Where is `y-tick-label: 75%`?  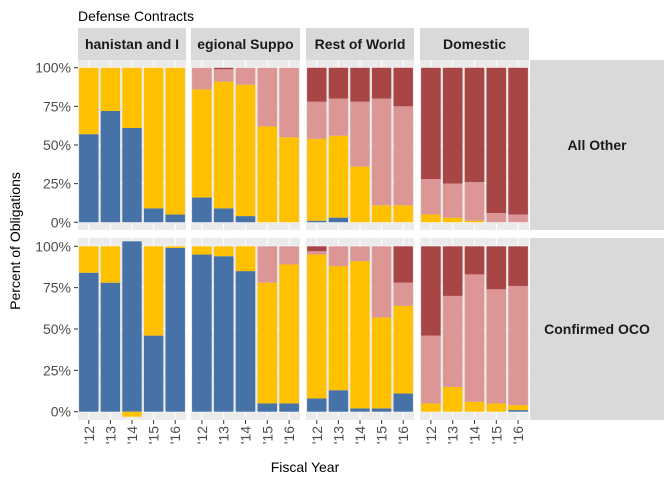
y-tick-label: 75% is located at coordinates (57, 288).